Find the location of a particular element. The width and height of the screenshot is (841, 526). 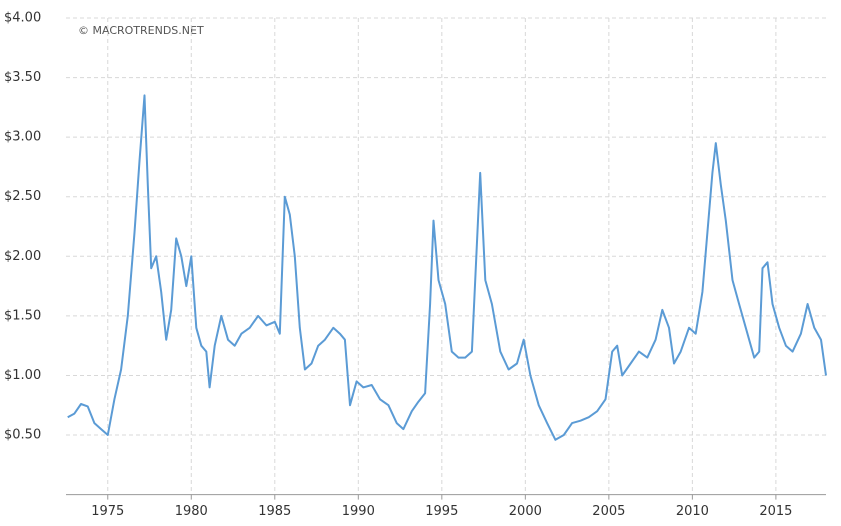

y-tick-label: $1.50 is located at coordinates (22, 315).